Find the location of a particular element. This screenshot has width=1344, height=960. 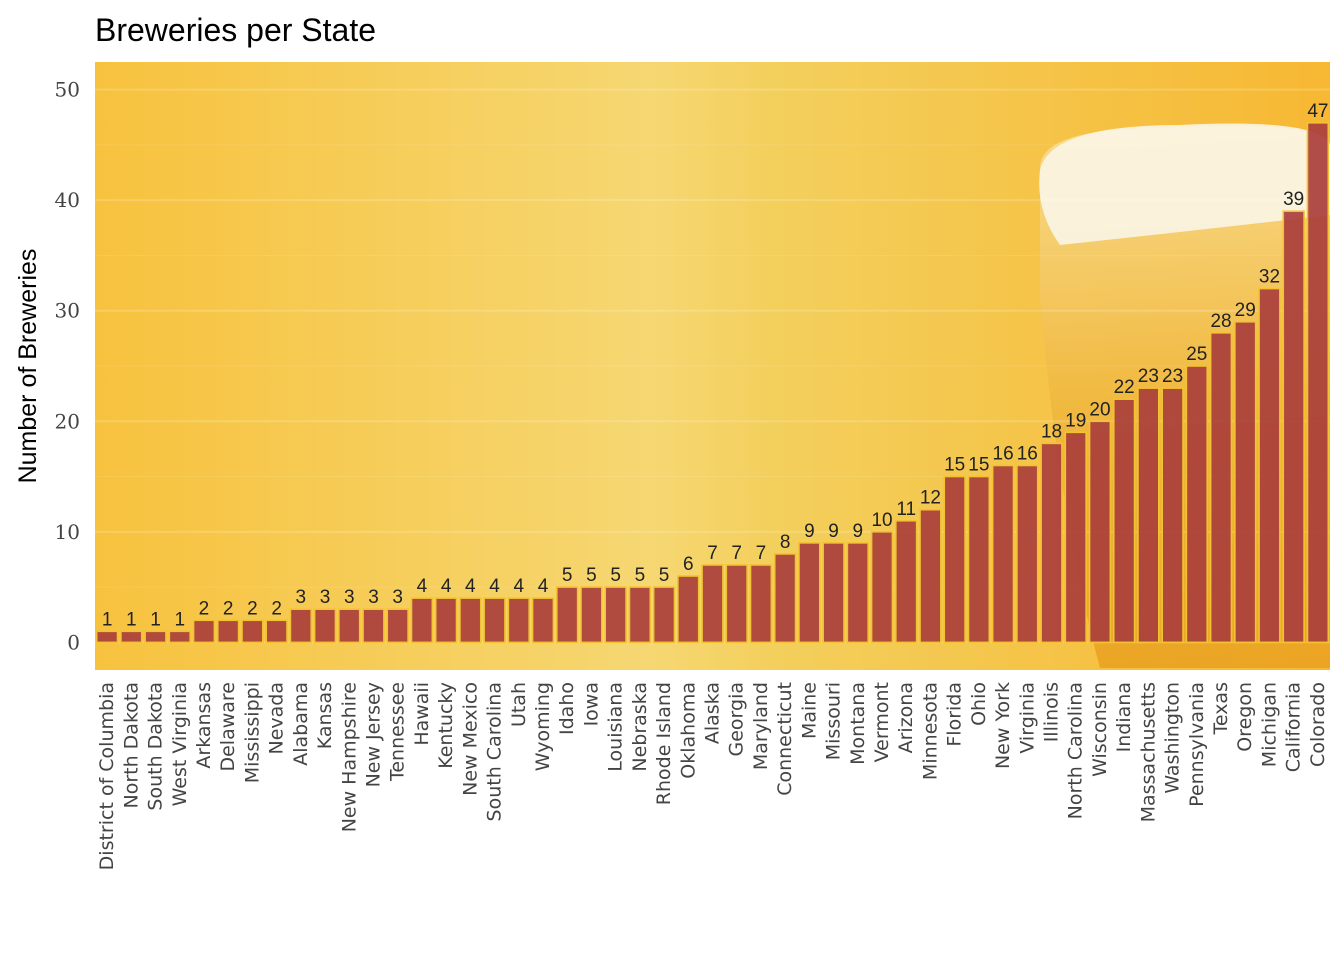

x-tick-label: Nevada is located at coordinates (277, 718).